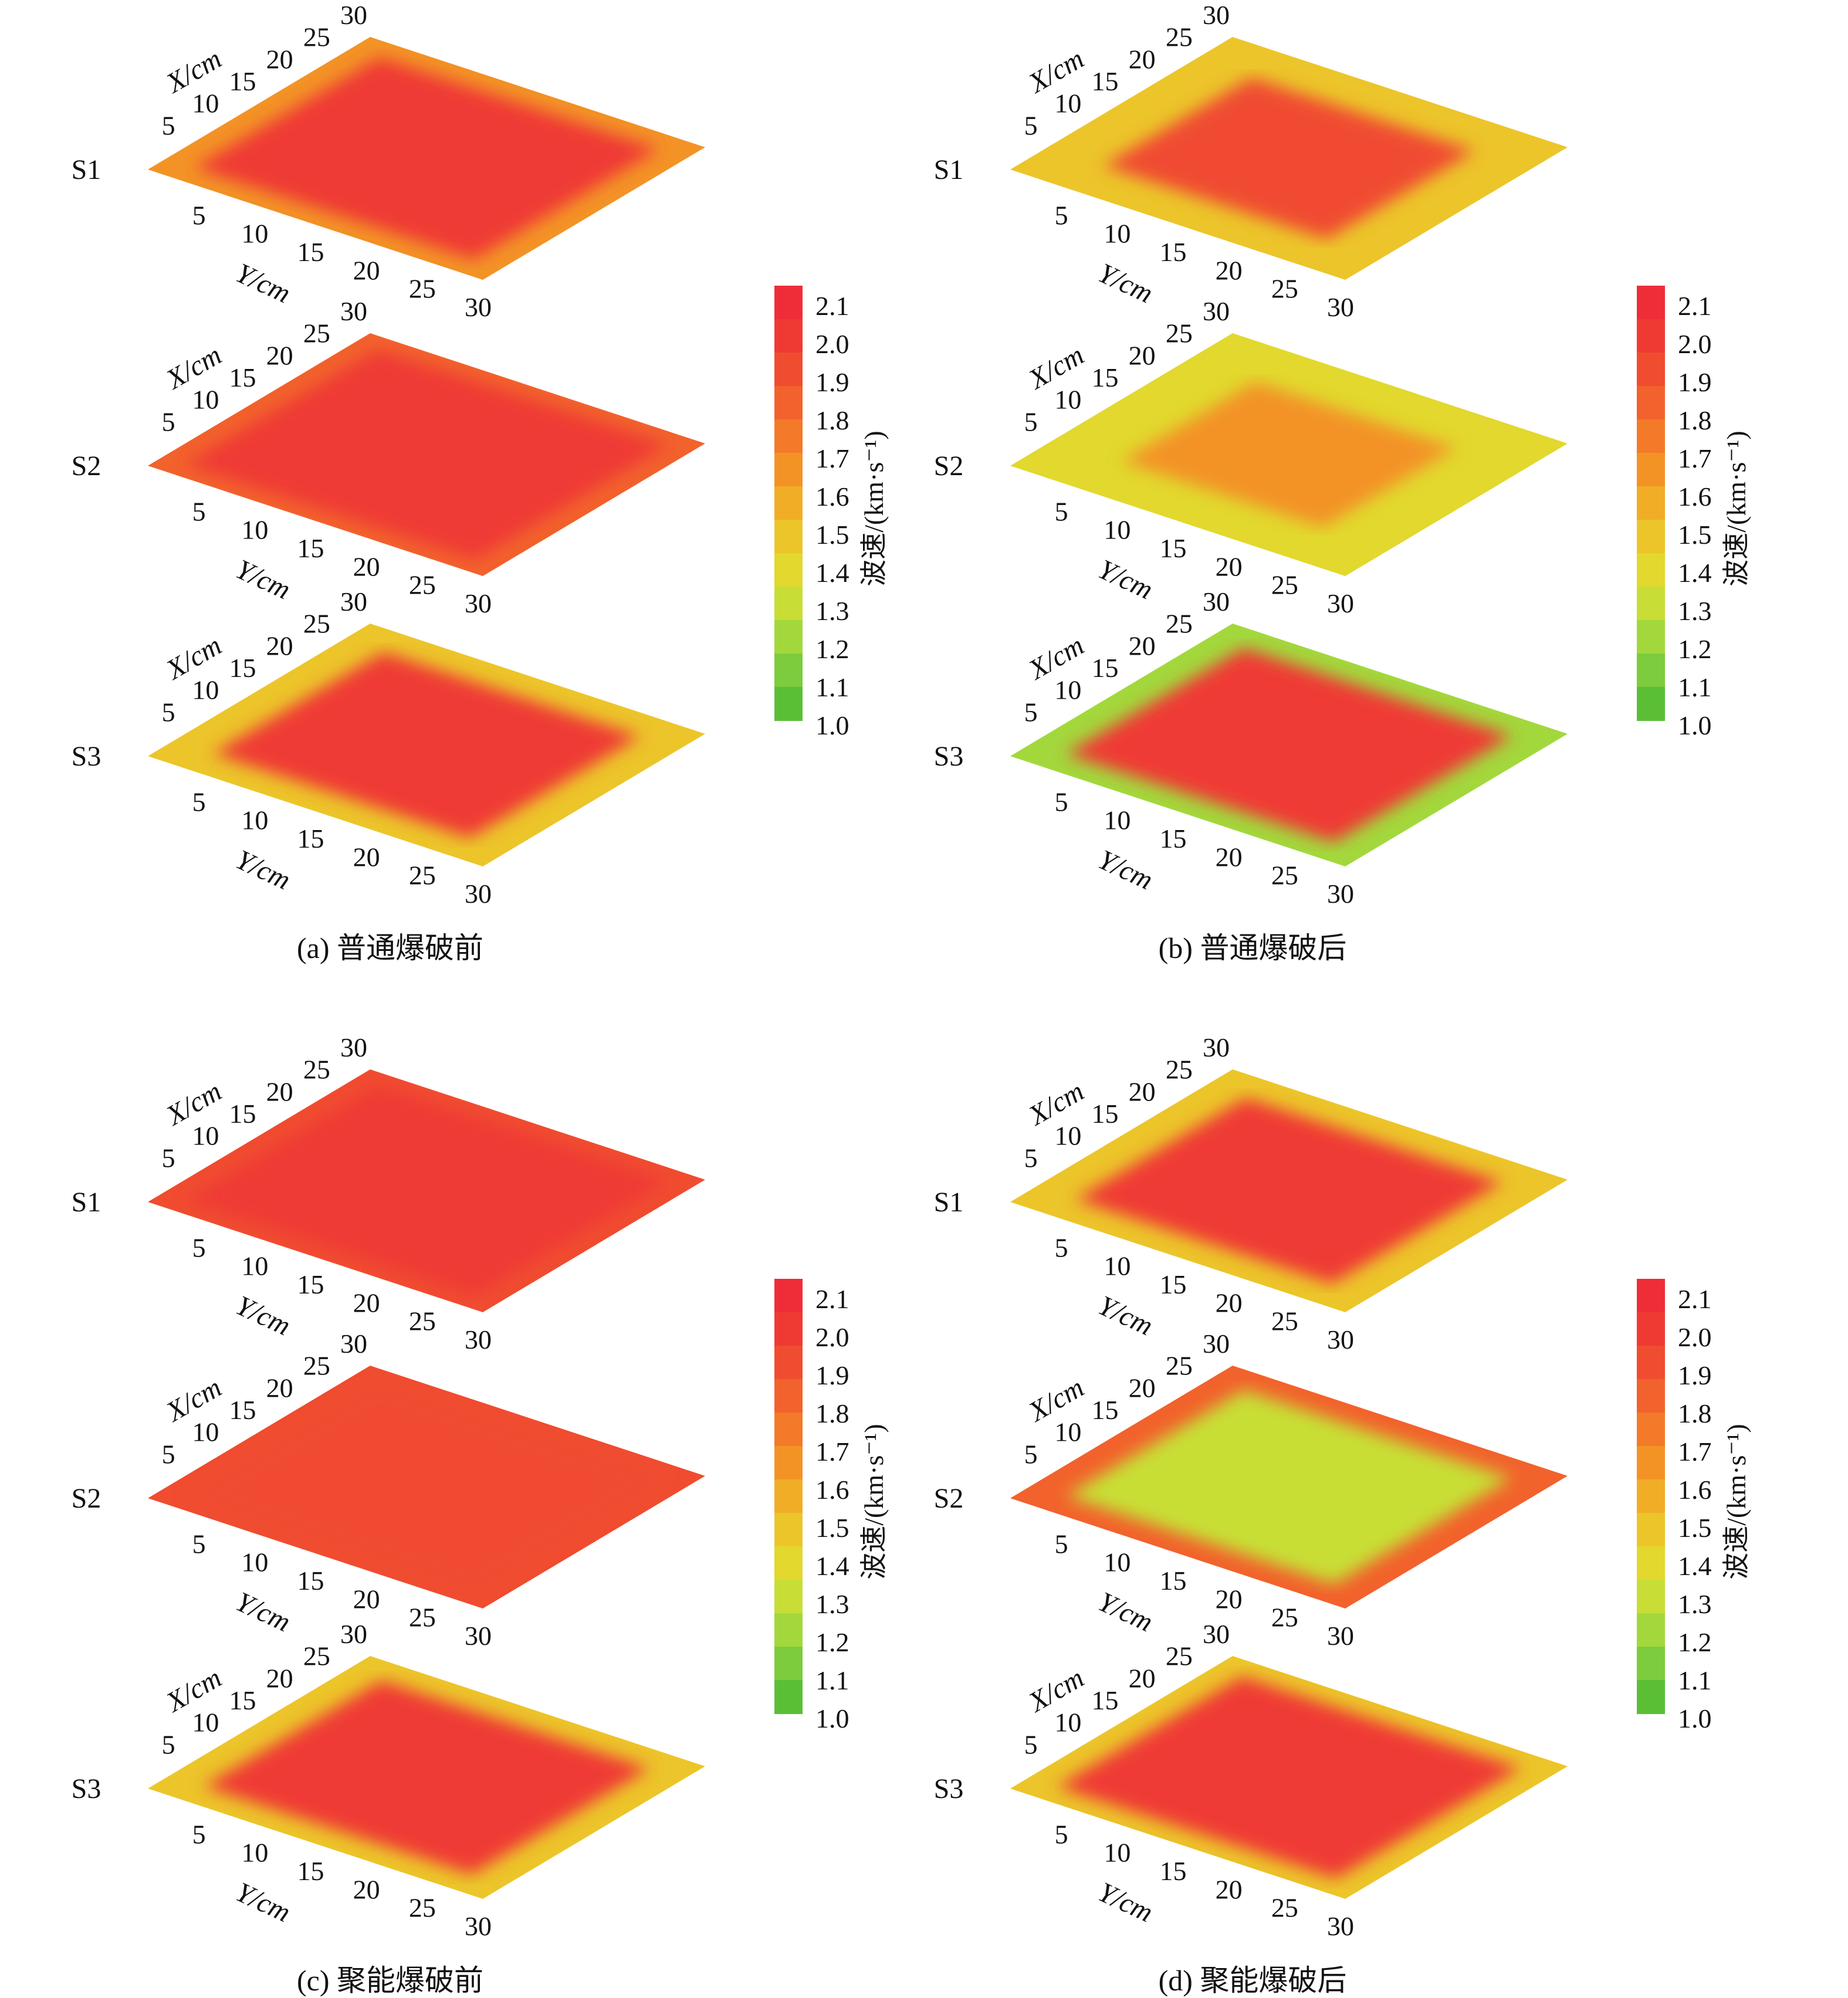  I want to click on colorbar-tick-label: 1.1, so click(1695, 1680).